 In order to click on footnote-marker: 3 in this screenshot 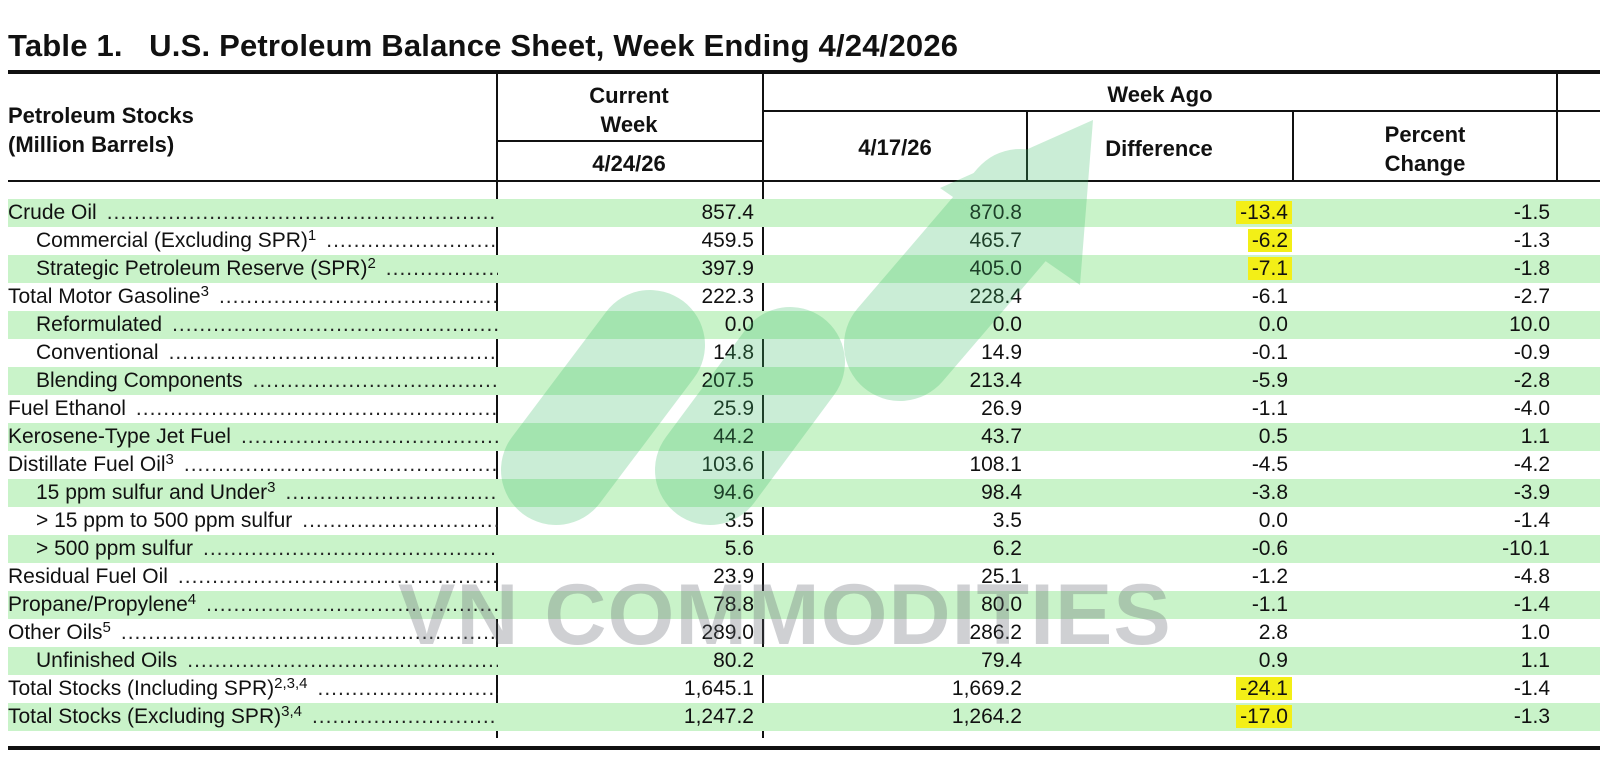, I will do `click(169, 459)`.